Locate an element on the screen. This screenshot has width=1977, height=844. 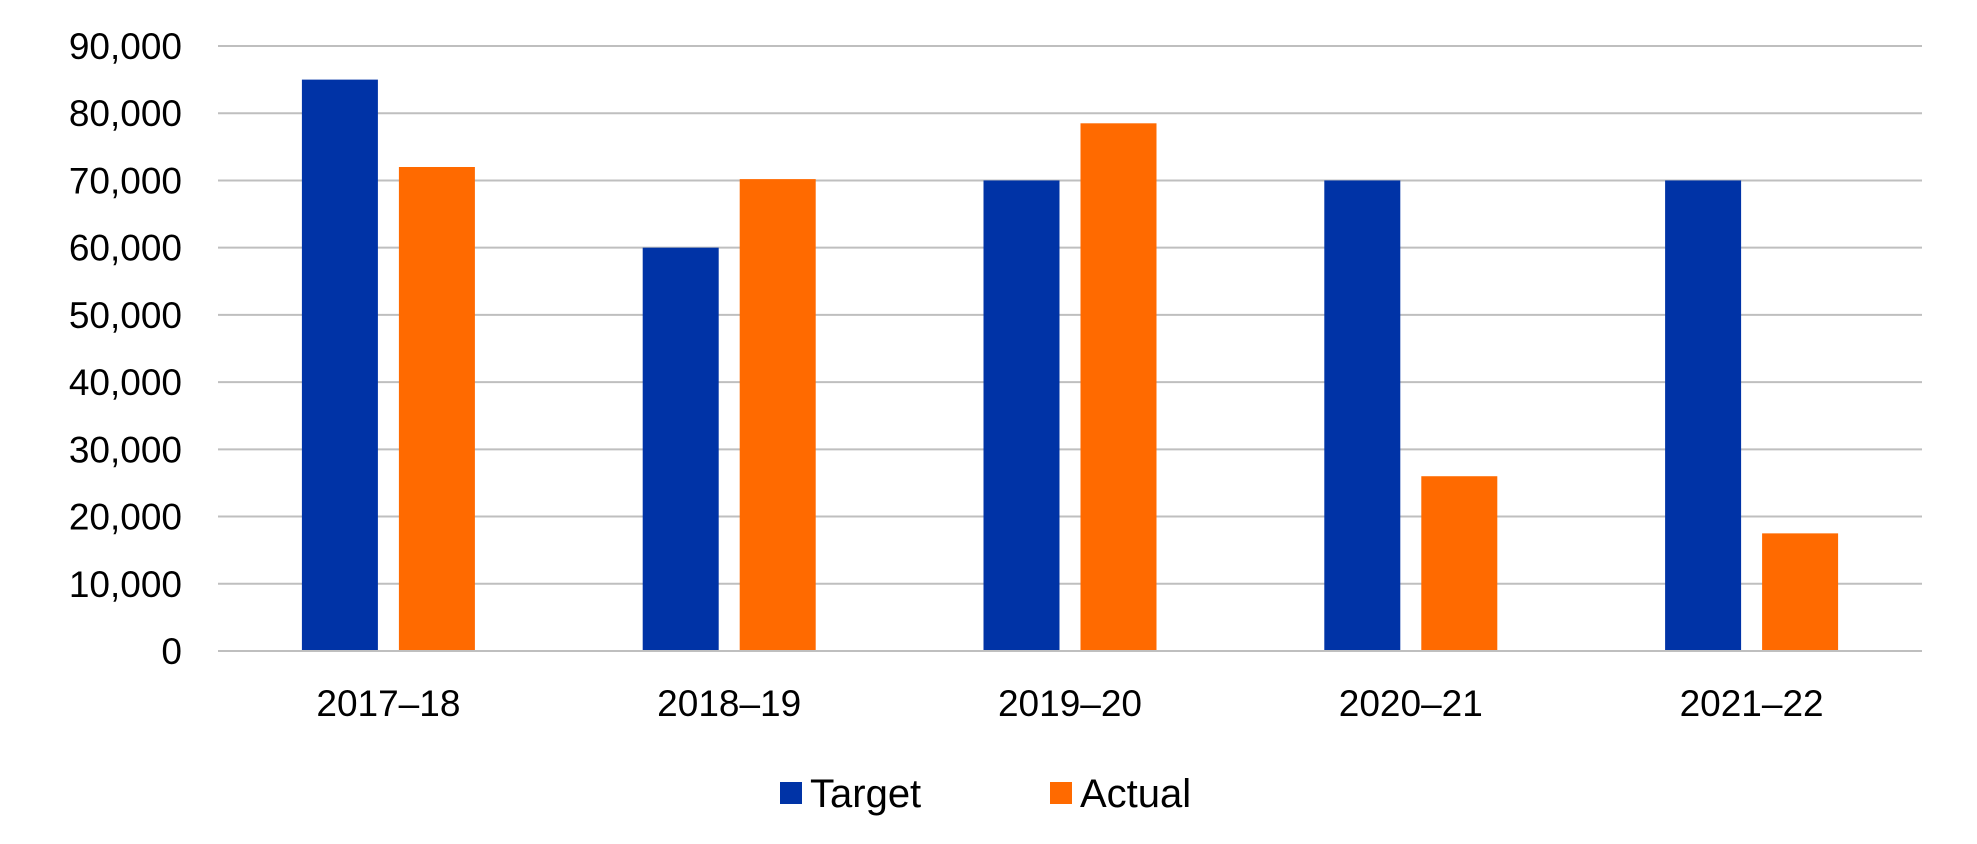
x-tick-label: 2018–19 is located at coordinates (729, 703).